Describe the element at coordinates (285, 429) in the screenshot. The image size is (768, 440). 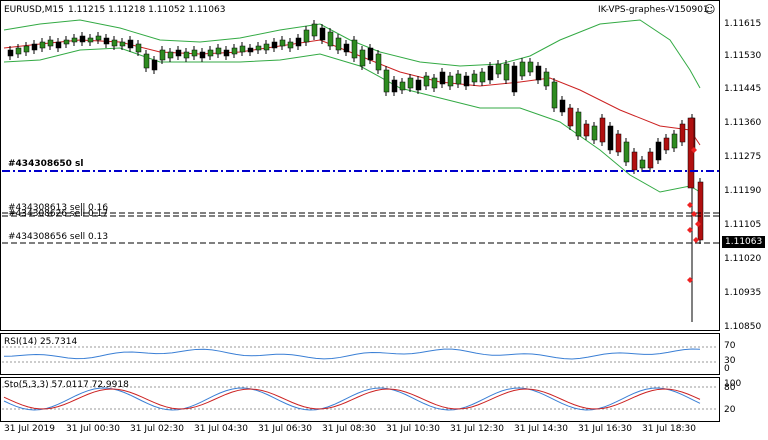
I see `time-tick: 31 Jul 06:30` at that location.